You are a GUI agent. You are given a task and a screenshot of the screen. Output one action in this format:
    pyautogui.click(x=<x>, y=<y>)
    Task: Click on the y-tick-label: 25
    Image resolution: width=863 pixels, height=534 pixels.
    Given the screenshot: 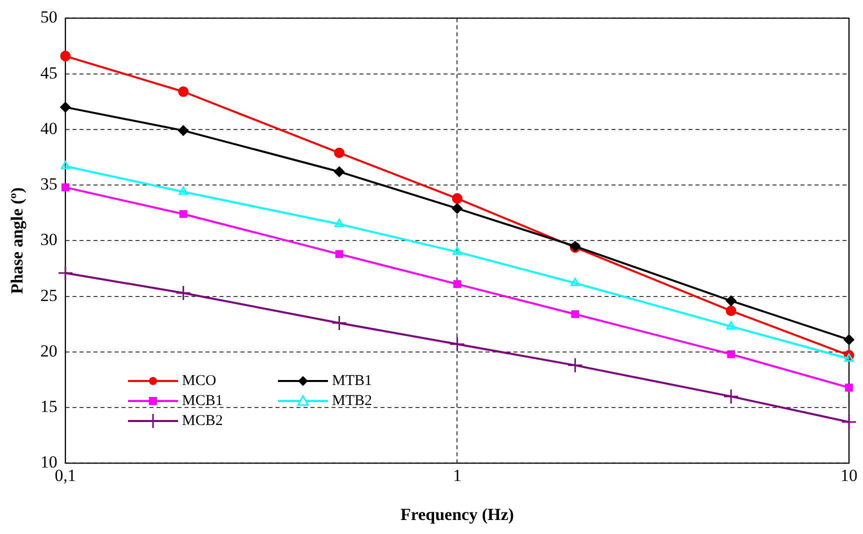 What is the action you would take?
    pyautogui.click(x=49, y=295)
    